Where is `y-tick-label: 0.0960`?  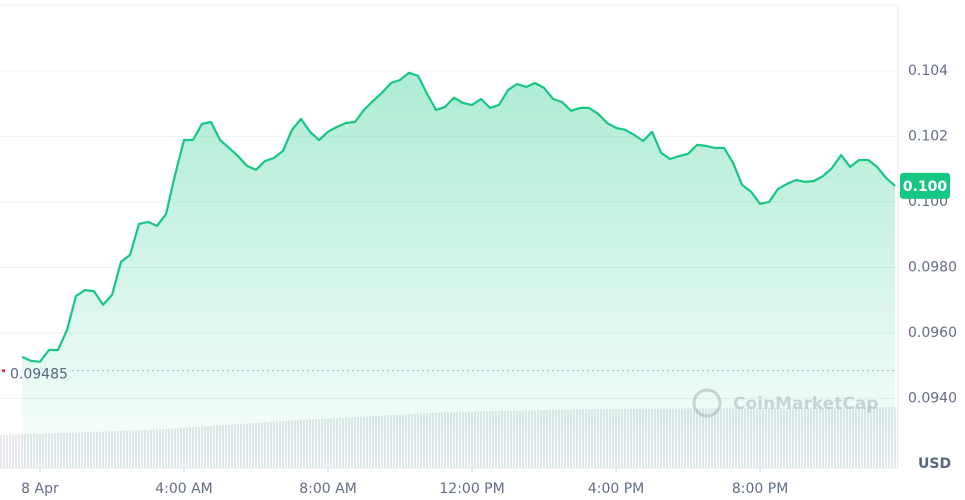 y-tick-label: 0.0960 is located at coordinates (932, 333).